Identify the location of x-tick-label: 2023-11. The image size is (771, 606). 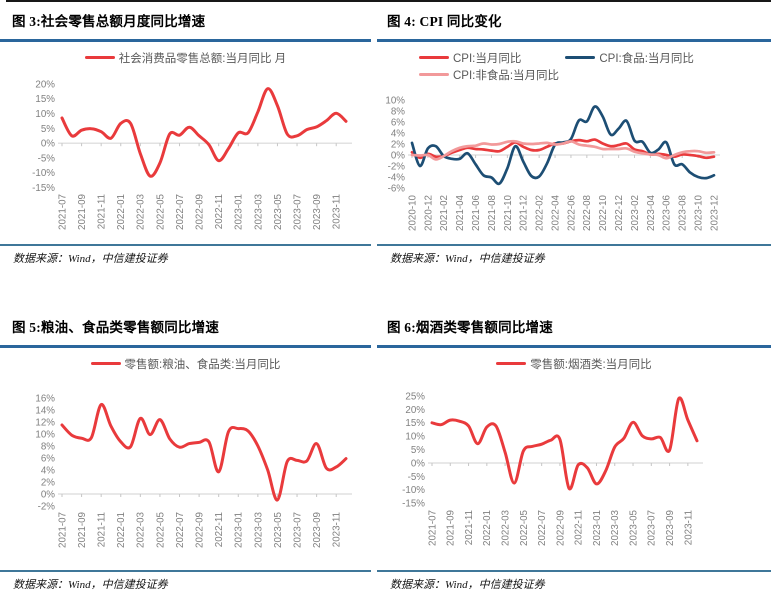
(688, 527).